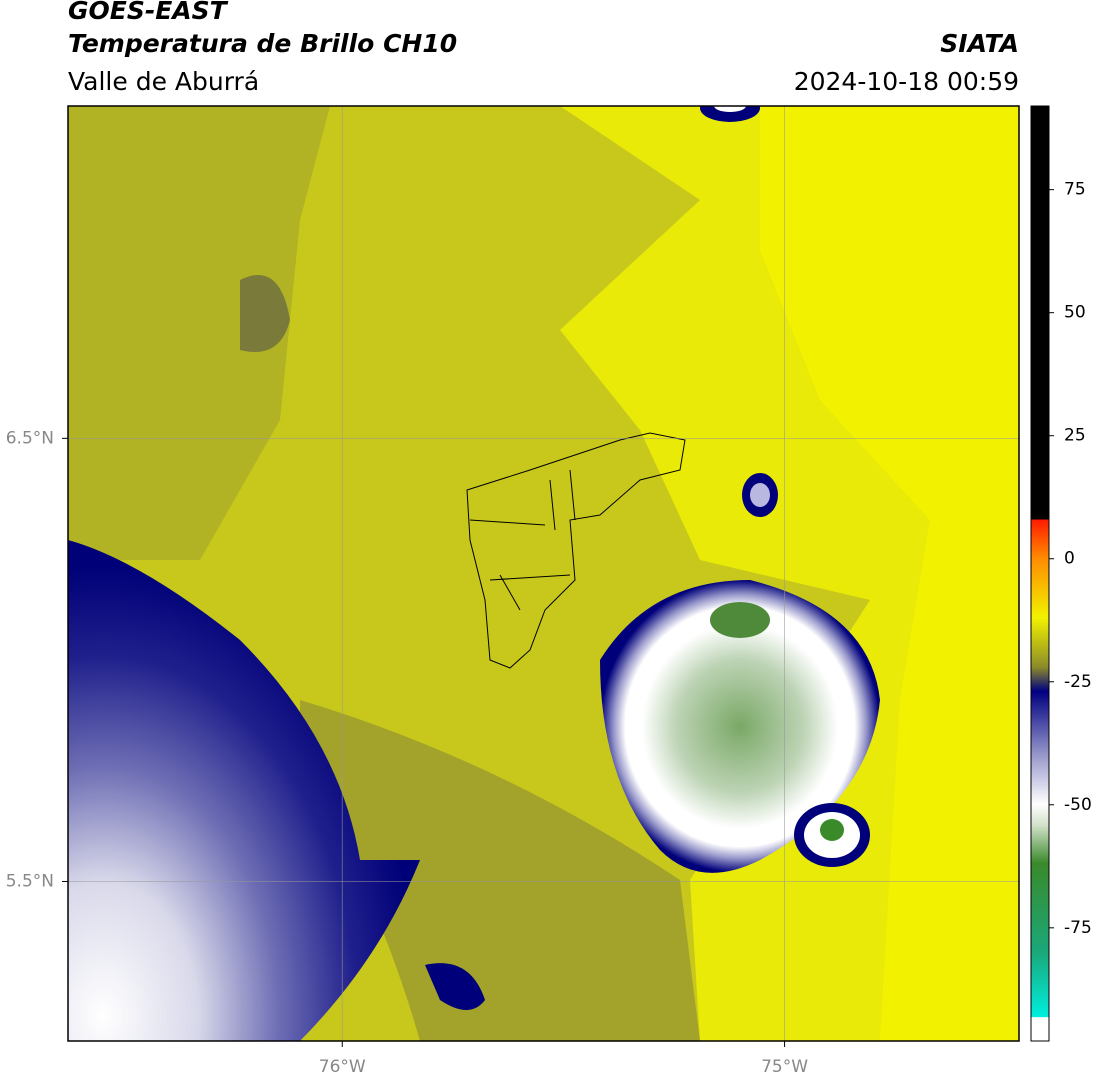 The height and width of the screenshot is (1078, 1094). Describe the element at coordinates (342, 1067) in the screenshot. I see `lon-label: 76°W` at that location.